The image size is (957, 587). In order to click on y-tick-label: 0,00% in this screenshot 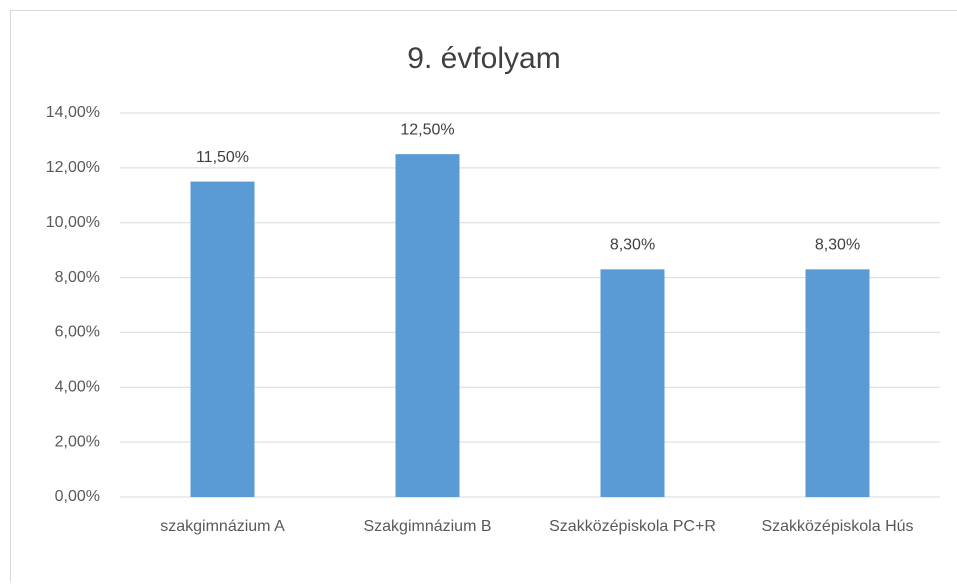, I will do `click(77, 496)`.